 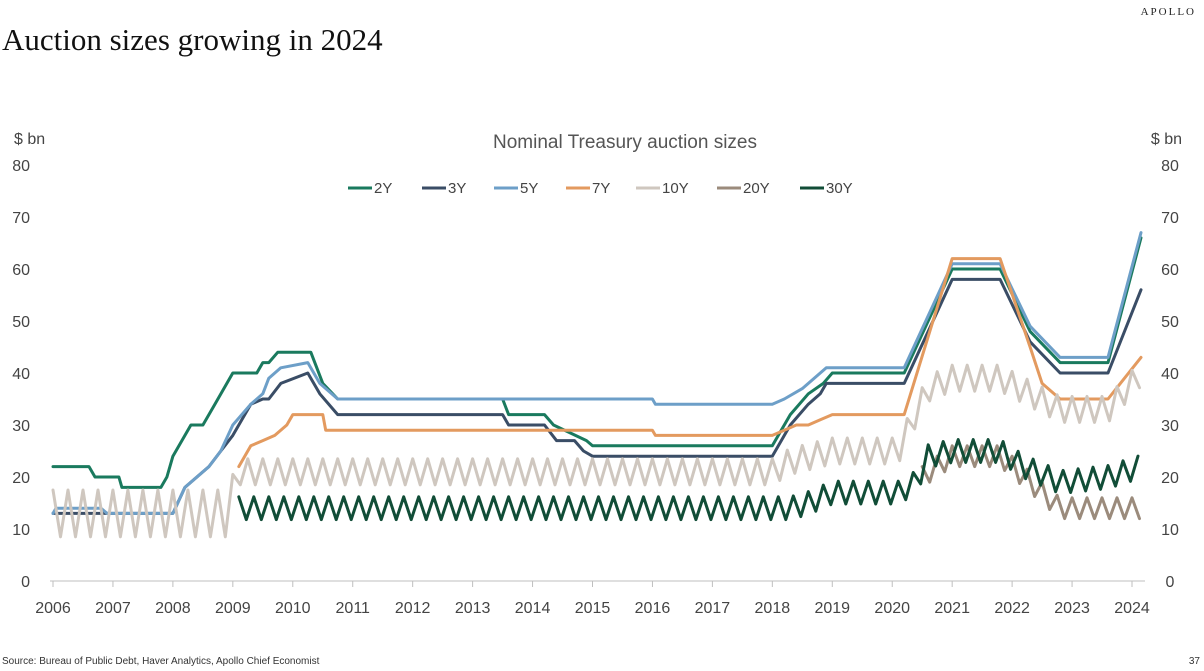 I want to click on legend-label: 7Y, so click(x=601, y=188).